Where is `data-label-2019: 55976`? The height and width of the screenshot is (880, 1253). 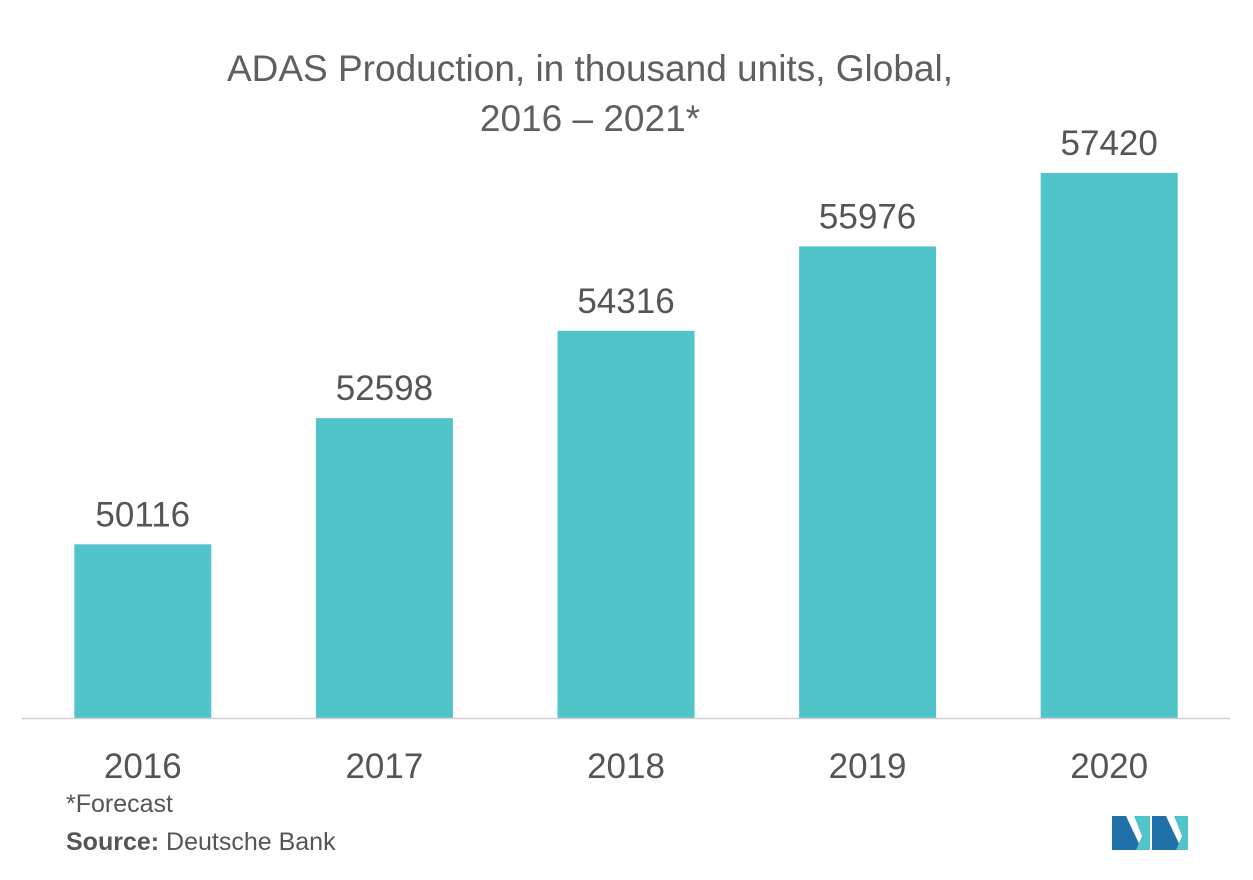
data-label-2019: 55976 is located at coordinates (867, 216).